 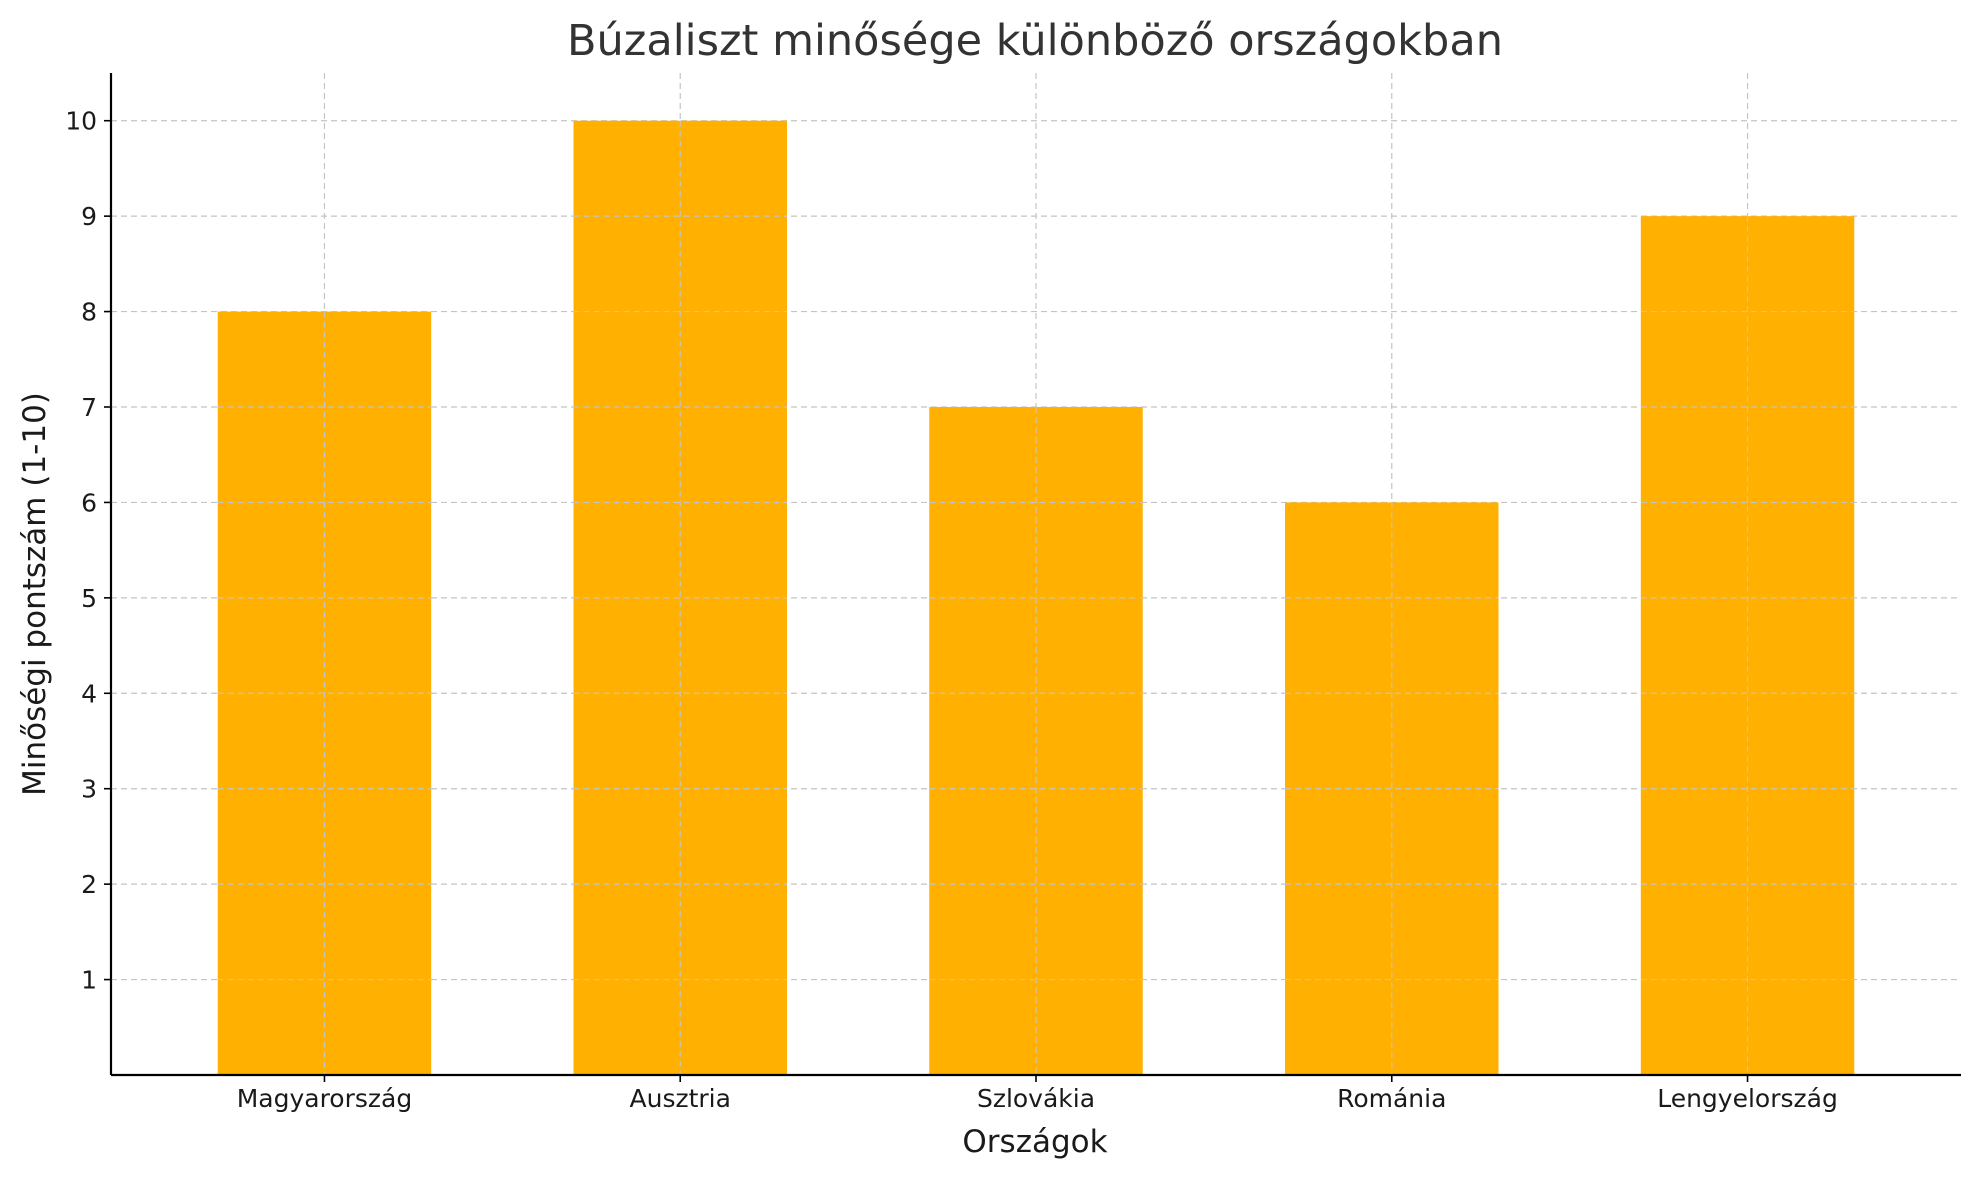 I want to click on y-tick-label: 7, so click(x=89, y=407).